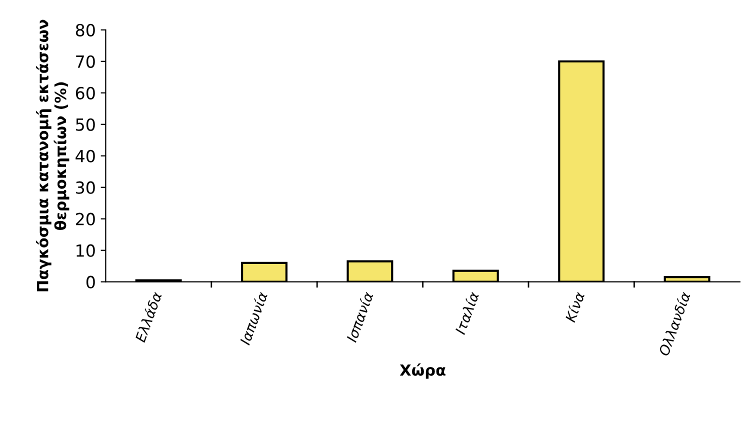 Image resolution: width=755 pixels, height=427 pixels. What do you see at coordinates (85, 250) in the screenshot?
I see `y-tick-label: 10` at bounding box center [85, 250].